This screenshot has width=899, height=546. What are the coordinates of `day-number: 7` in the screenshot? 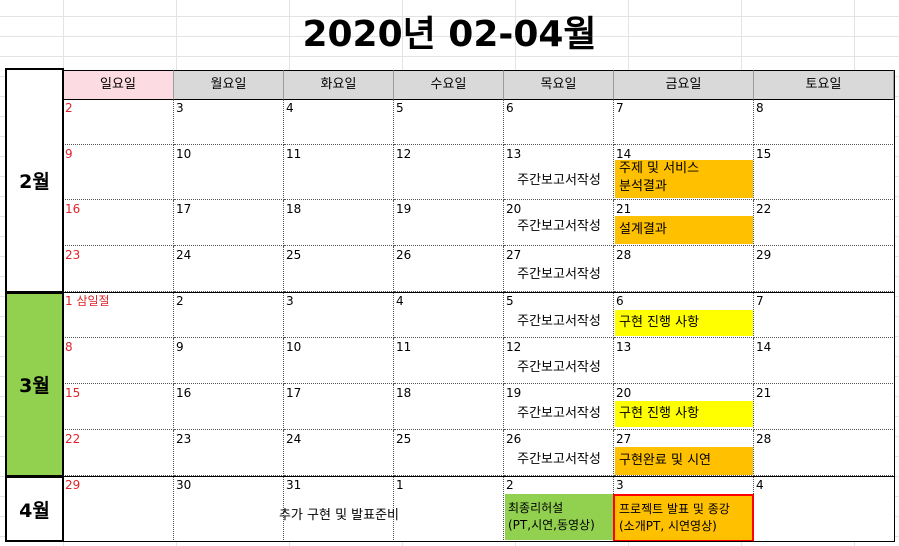 It's located at (620, 108).